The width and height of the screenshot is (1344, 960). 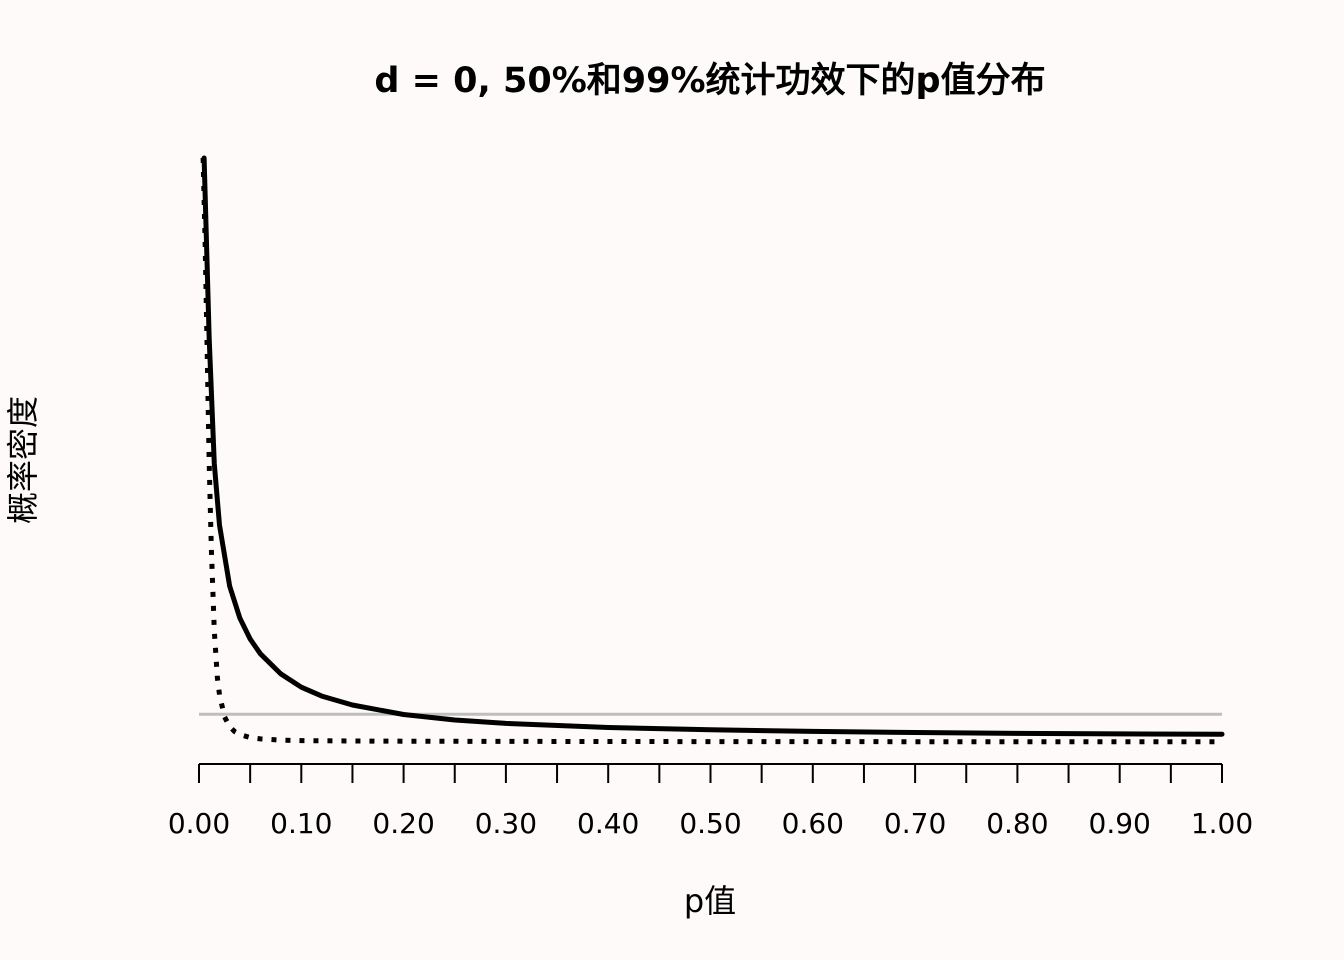 I want to click on x-tick-label: 0.20, so click(x=403, y=823).